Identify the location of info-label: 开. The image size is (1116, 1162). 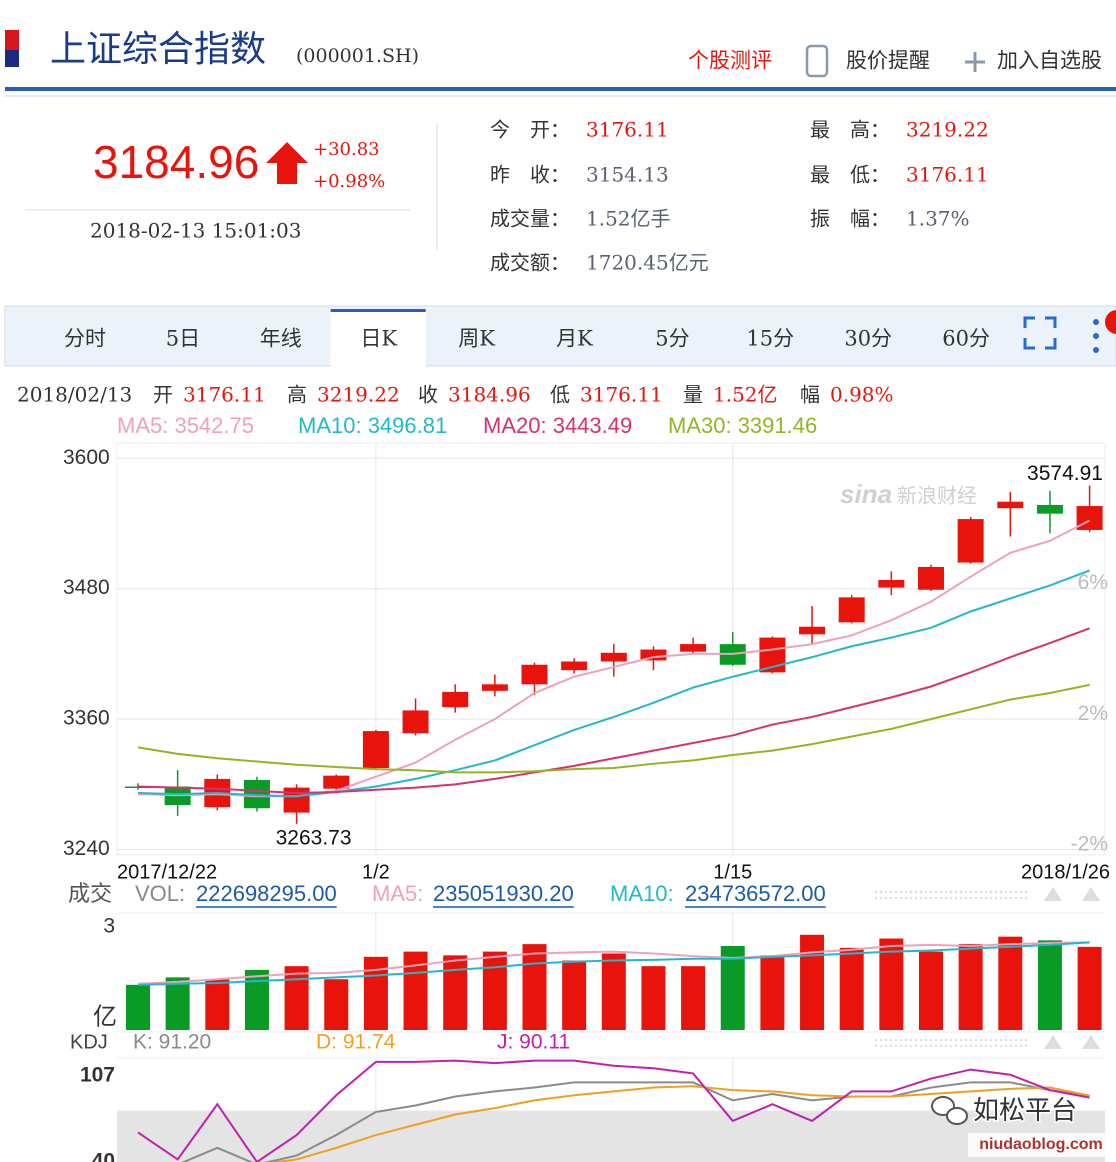
(163, 395).